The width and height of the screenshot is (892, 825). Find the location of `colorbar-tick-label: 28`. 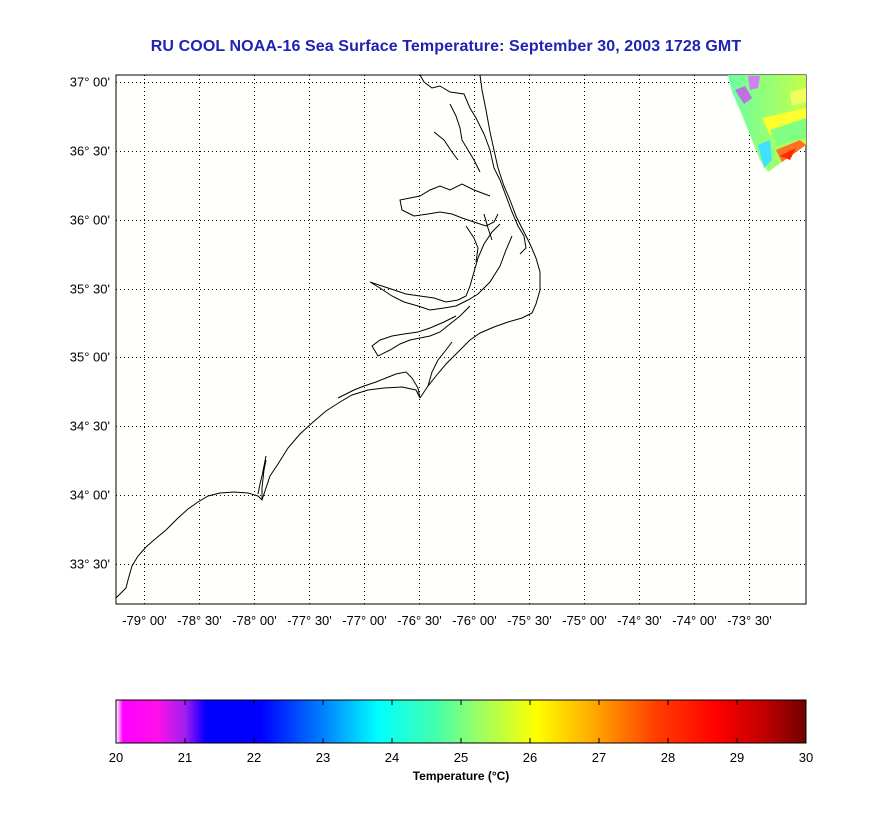

colorbar-tick-label: 28 is located at coordinates (668, 757).